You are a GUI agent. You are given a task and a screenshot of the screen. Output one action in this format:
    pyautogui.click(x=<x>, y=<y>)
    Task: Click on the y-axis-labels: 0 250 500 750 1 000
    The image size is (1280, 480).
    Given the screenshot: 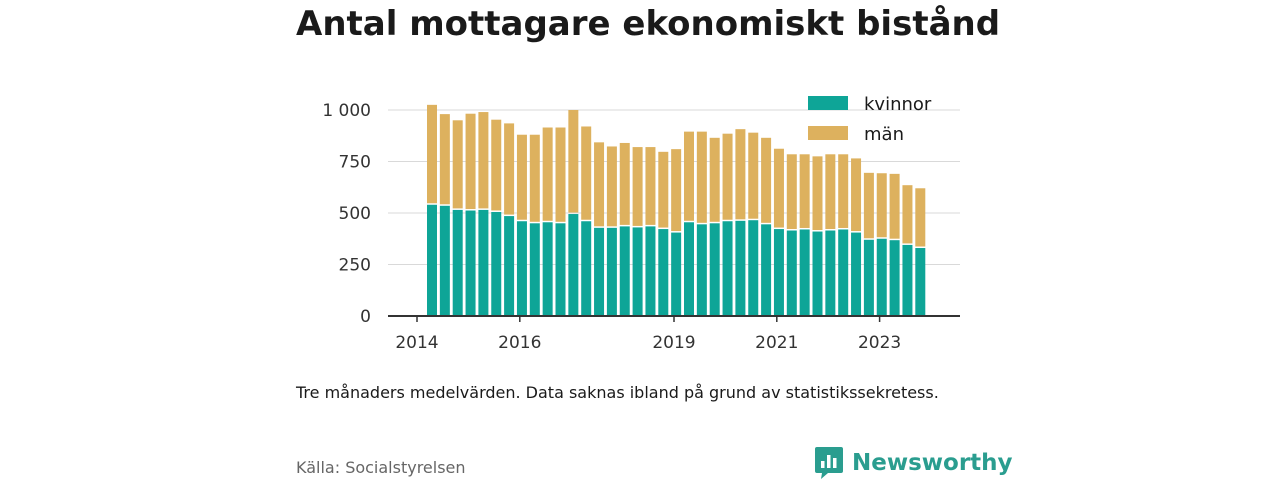 What is the action you would take?
    pyautogui.click(x=346, y=214)
    